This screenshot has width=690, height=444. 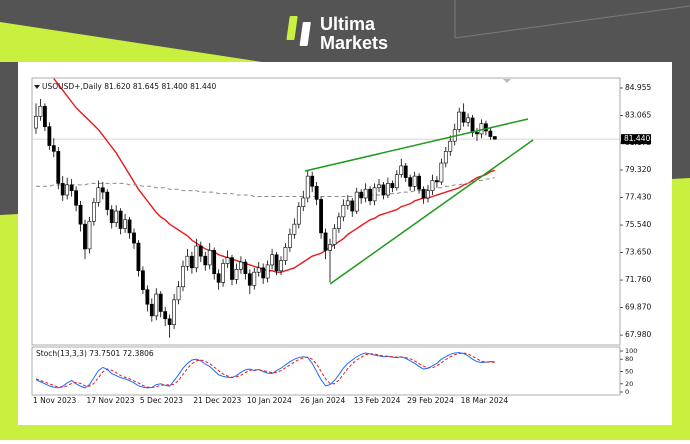 What do you see at coordinates (337, 33) in the screenshot?
I see `logo: Ultima Markets` at bounding box center [337, 33].